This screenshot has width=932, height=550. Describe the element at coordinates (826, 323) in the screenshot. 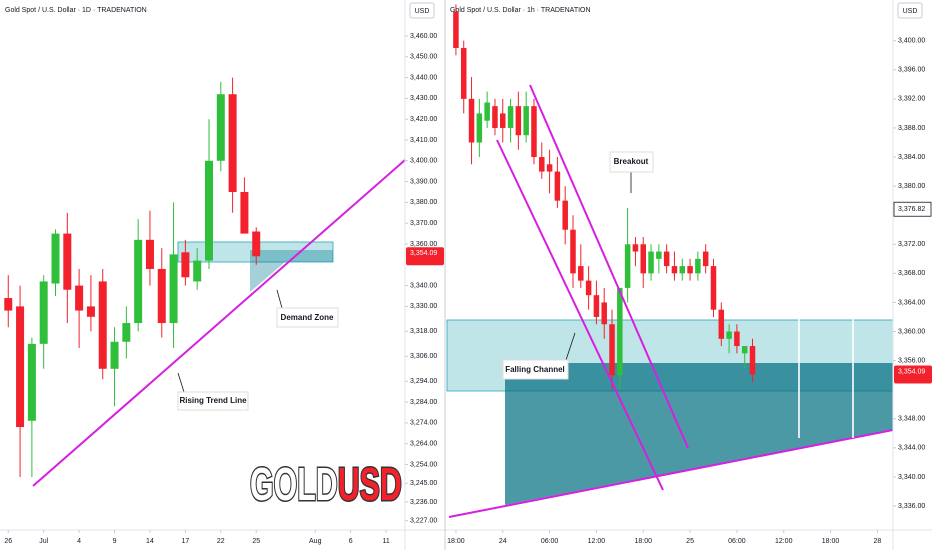

I see `arrows` at that location.